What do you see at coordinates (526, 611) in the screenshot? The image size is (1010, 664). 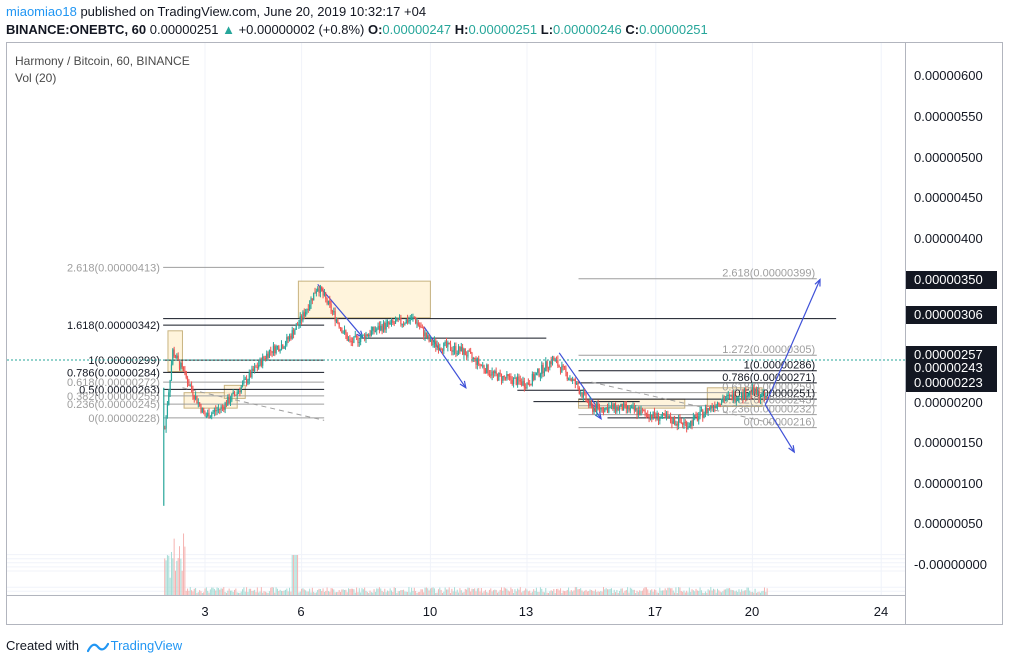 I see `time-tick: 13` at bounding box center [526, 611].